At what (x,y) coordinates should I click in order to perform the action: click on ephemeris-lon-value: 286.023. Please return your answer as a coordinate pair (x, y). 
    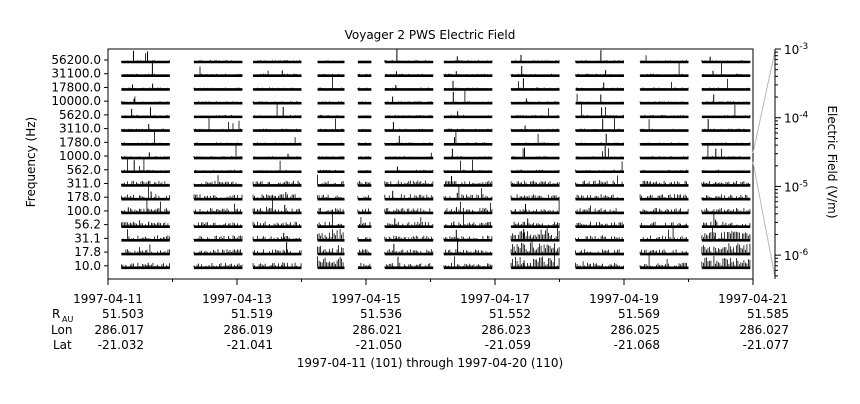
    Looking at the image, I should click on (506, 330).